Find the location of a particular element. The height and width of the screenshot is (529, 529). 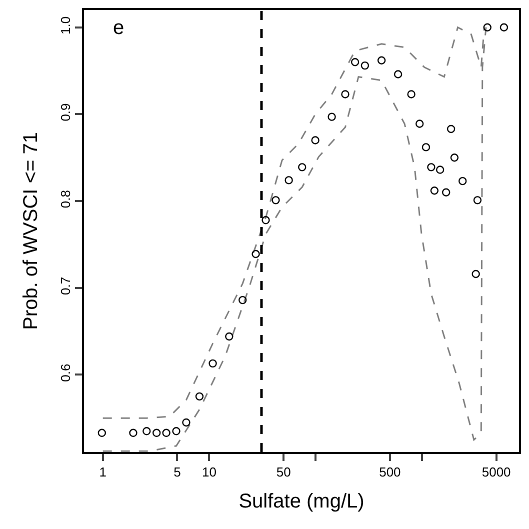

x-axis-title: Sulfate (mg/L) is located at coordinates (301, 501).